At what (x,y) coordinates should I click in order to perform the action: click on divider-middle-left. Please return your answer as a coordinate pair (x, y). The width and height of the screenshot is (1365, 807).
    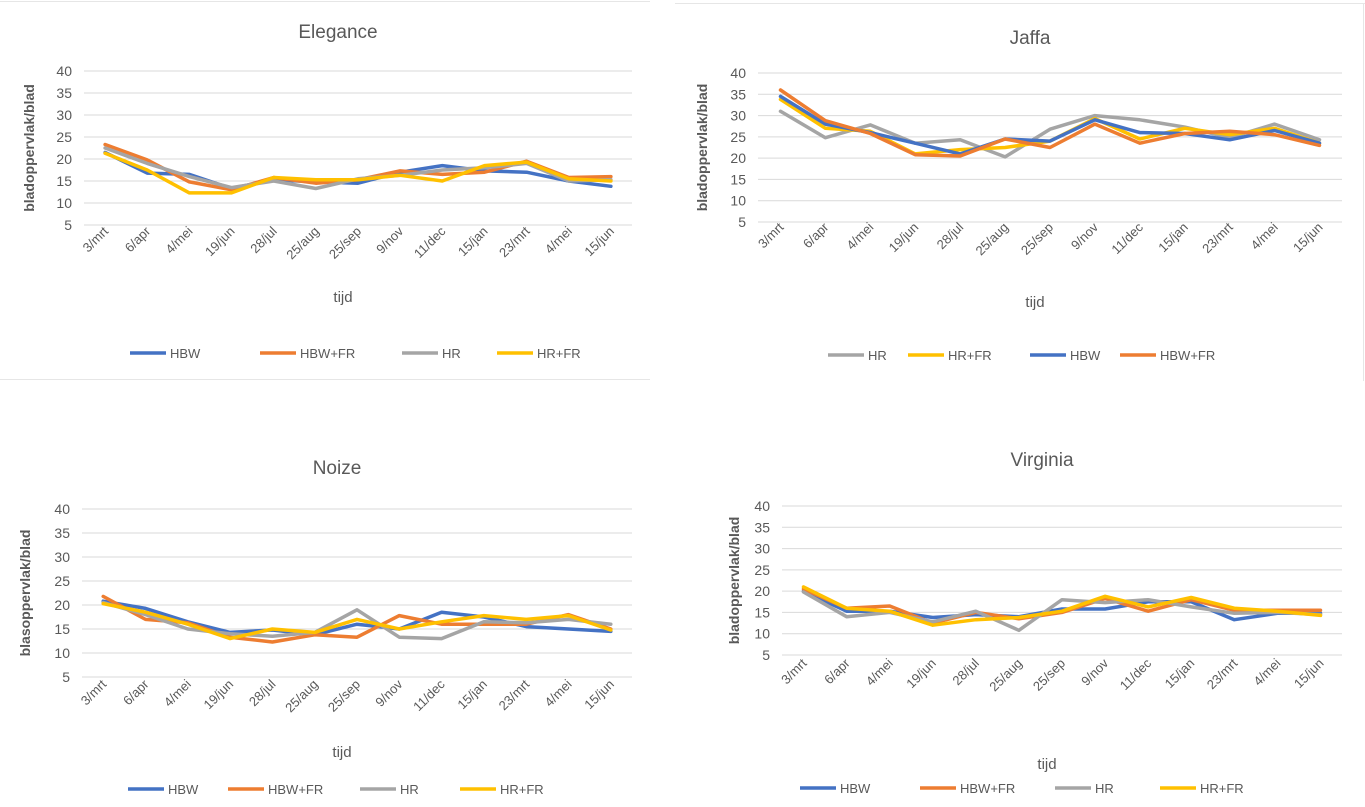
    Looking at the image, I should click on (325, 379).